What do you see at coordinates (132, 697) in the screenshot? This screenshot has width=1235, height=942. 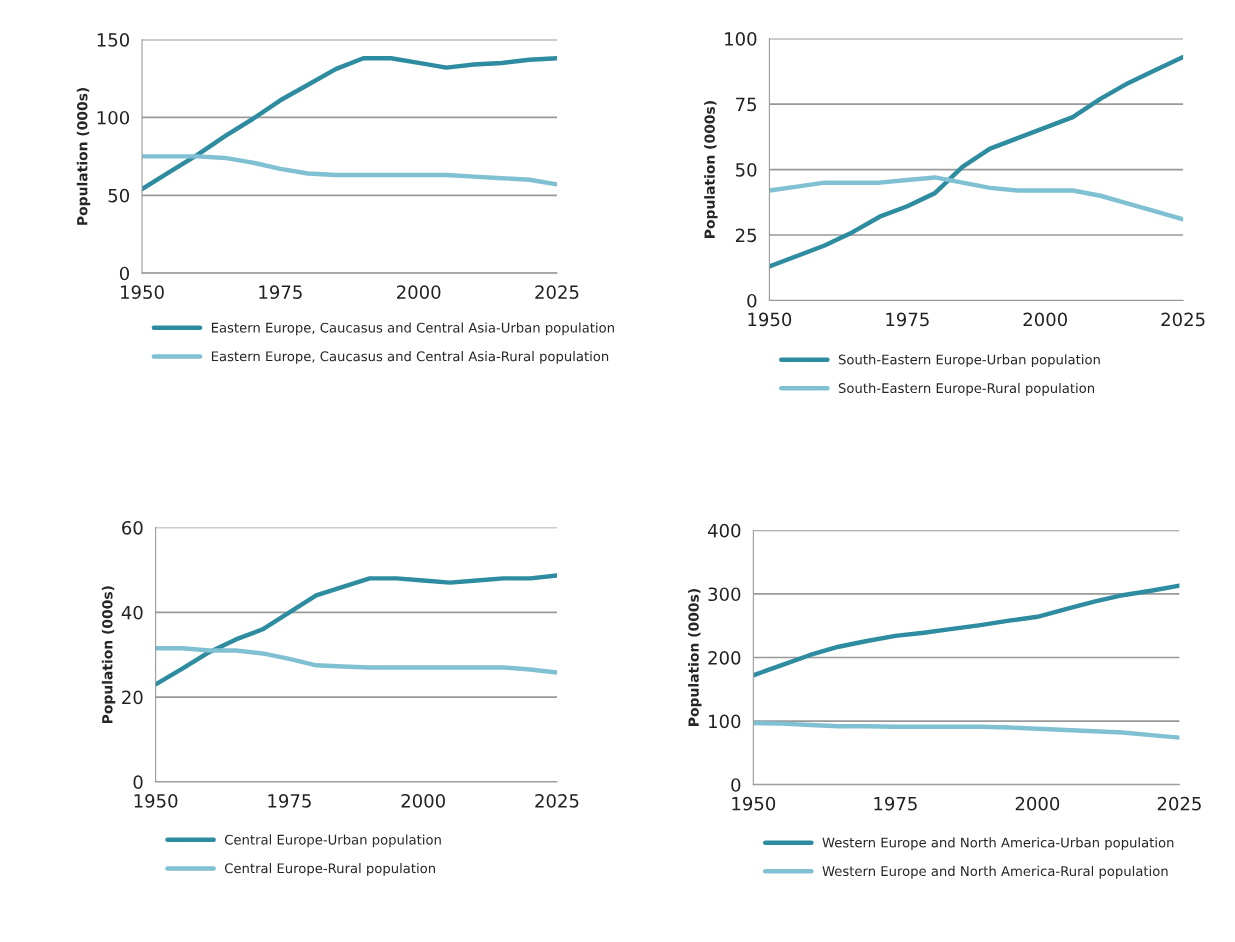 I see `y-tick-label: 20` at bounding box center [132, 697].